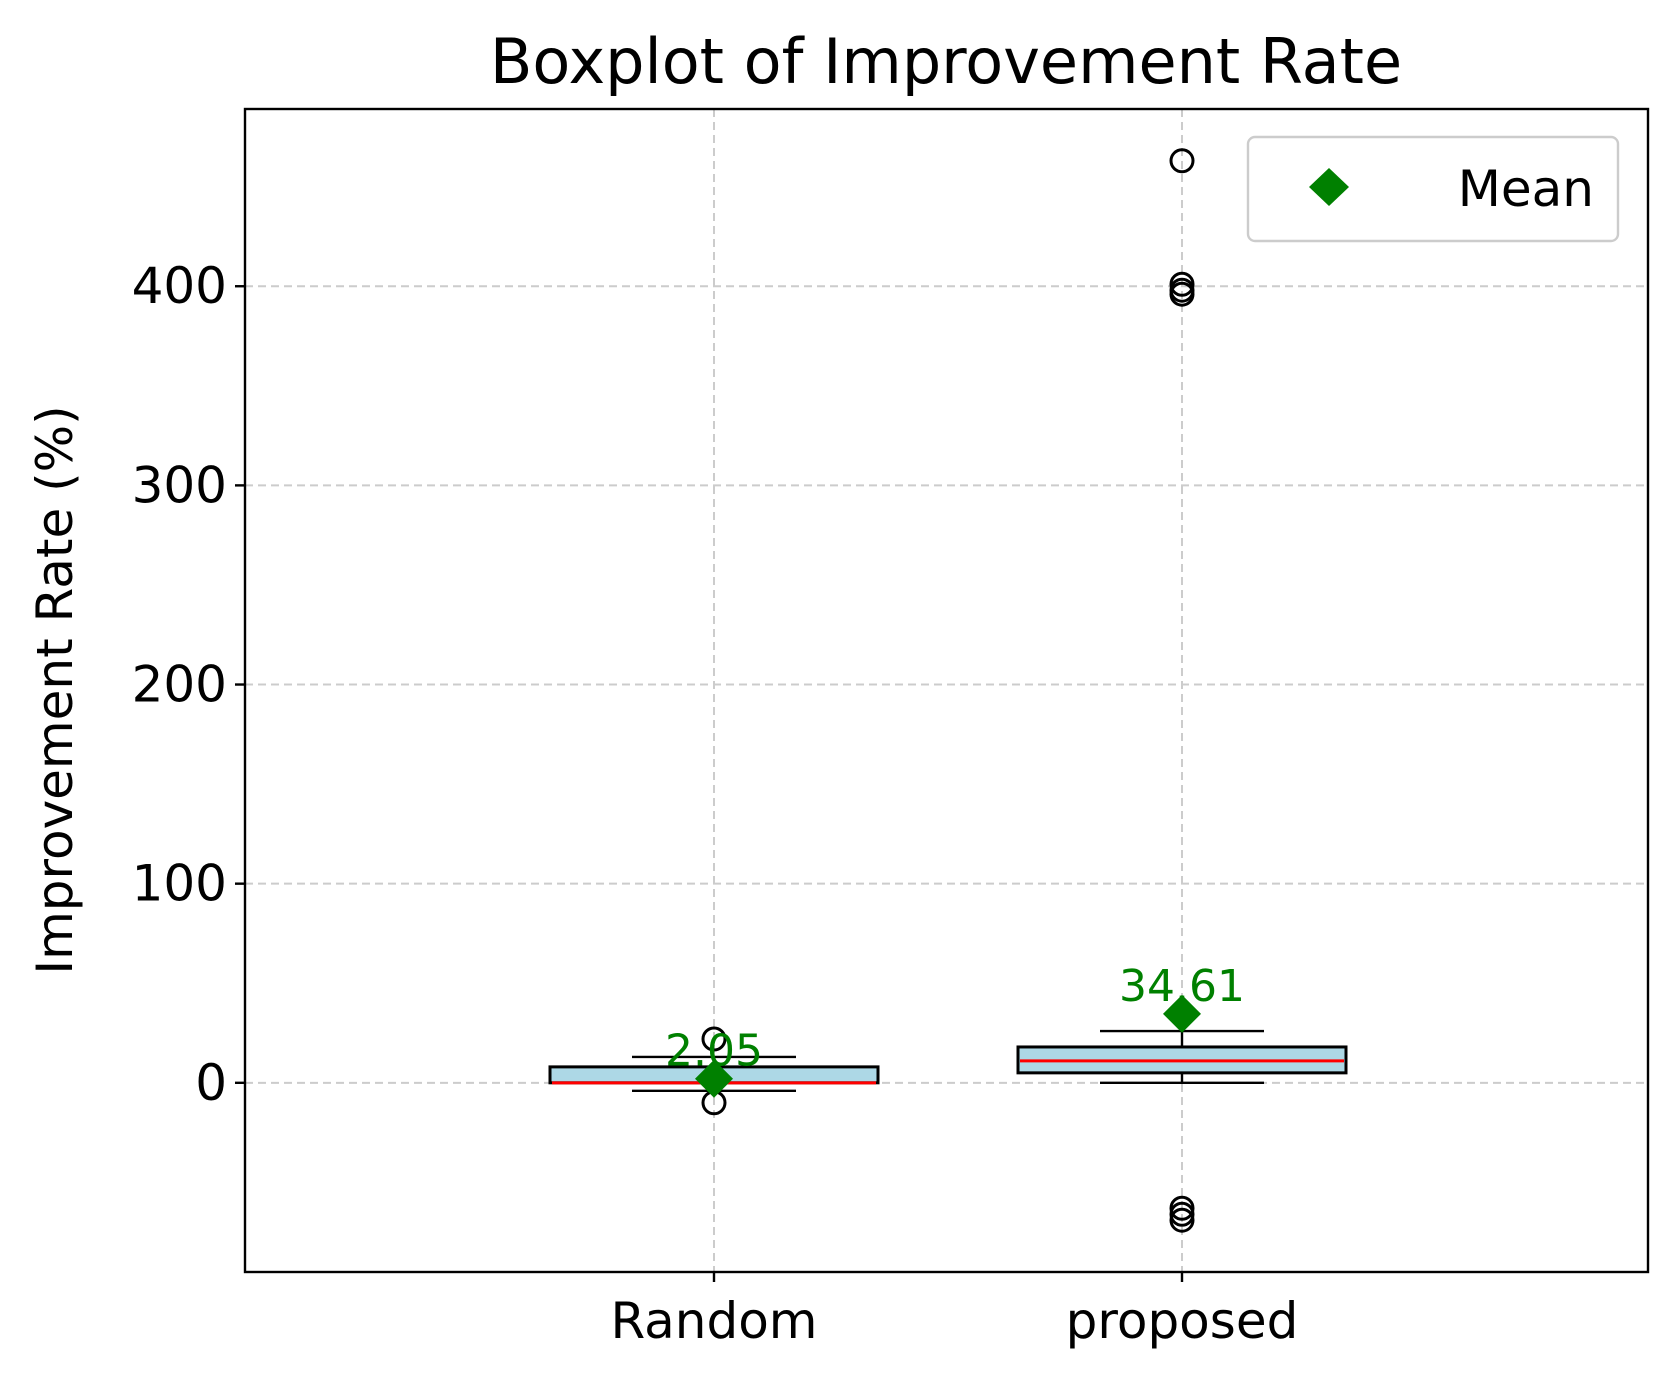 Image resolution: width=1669 pixels, height=1379 pixels. I want to click on y-tick-label: 100, so click(179, 884).